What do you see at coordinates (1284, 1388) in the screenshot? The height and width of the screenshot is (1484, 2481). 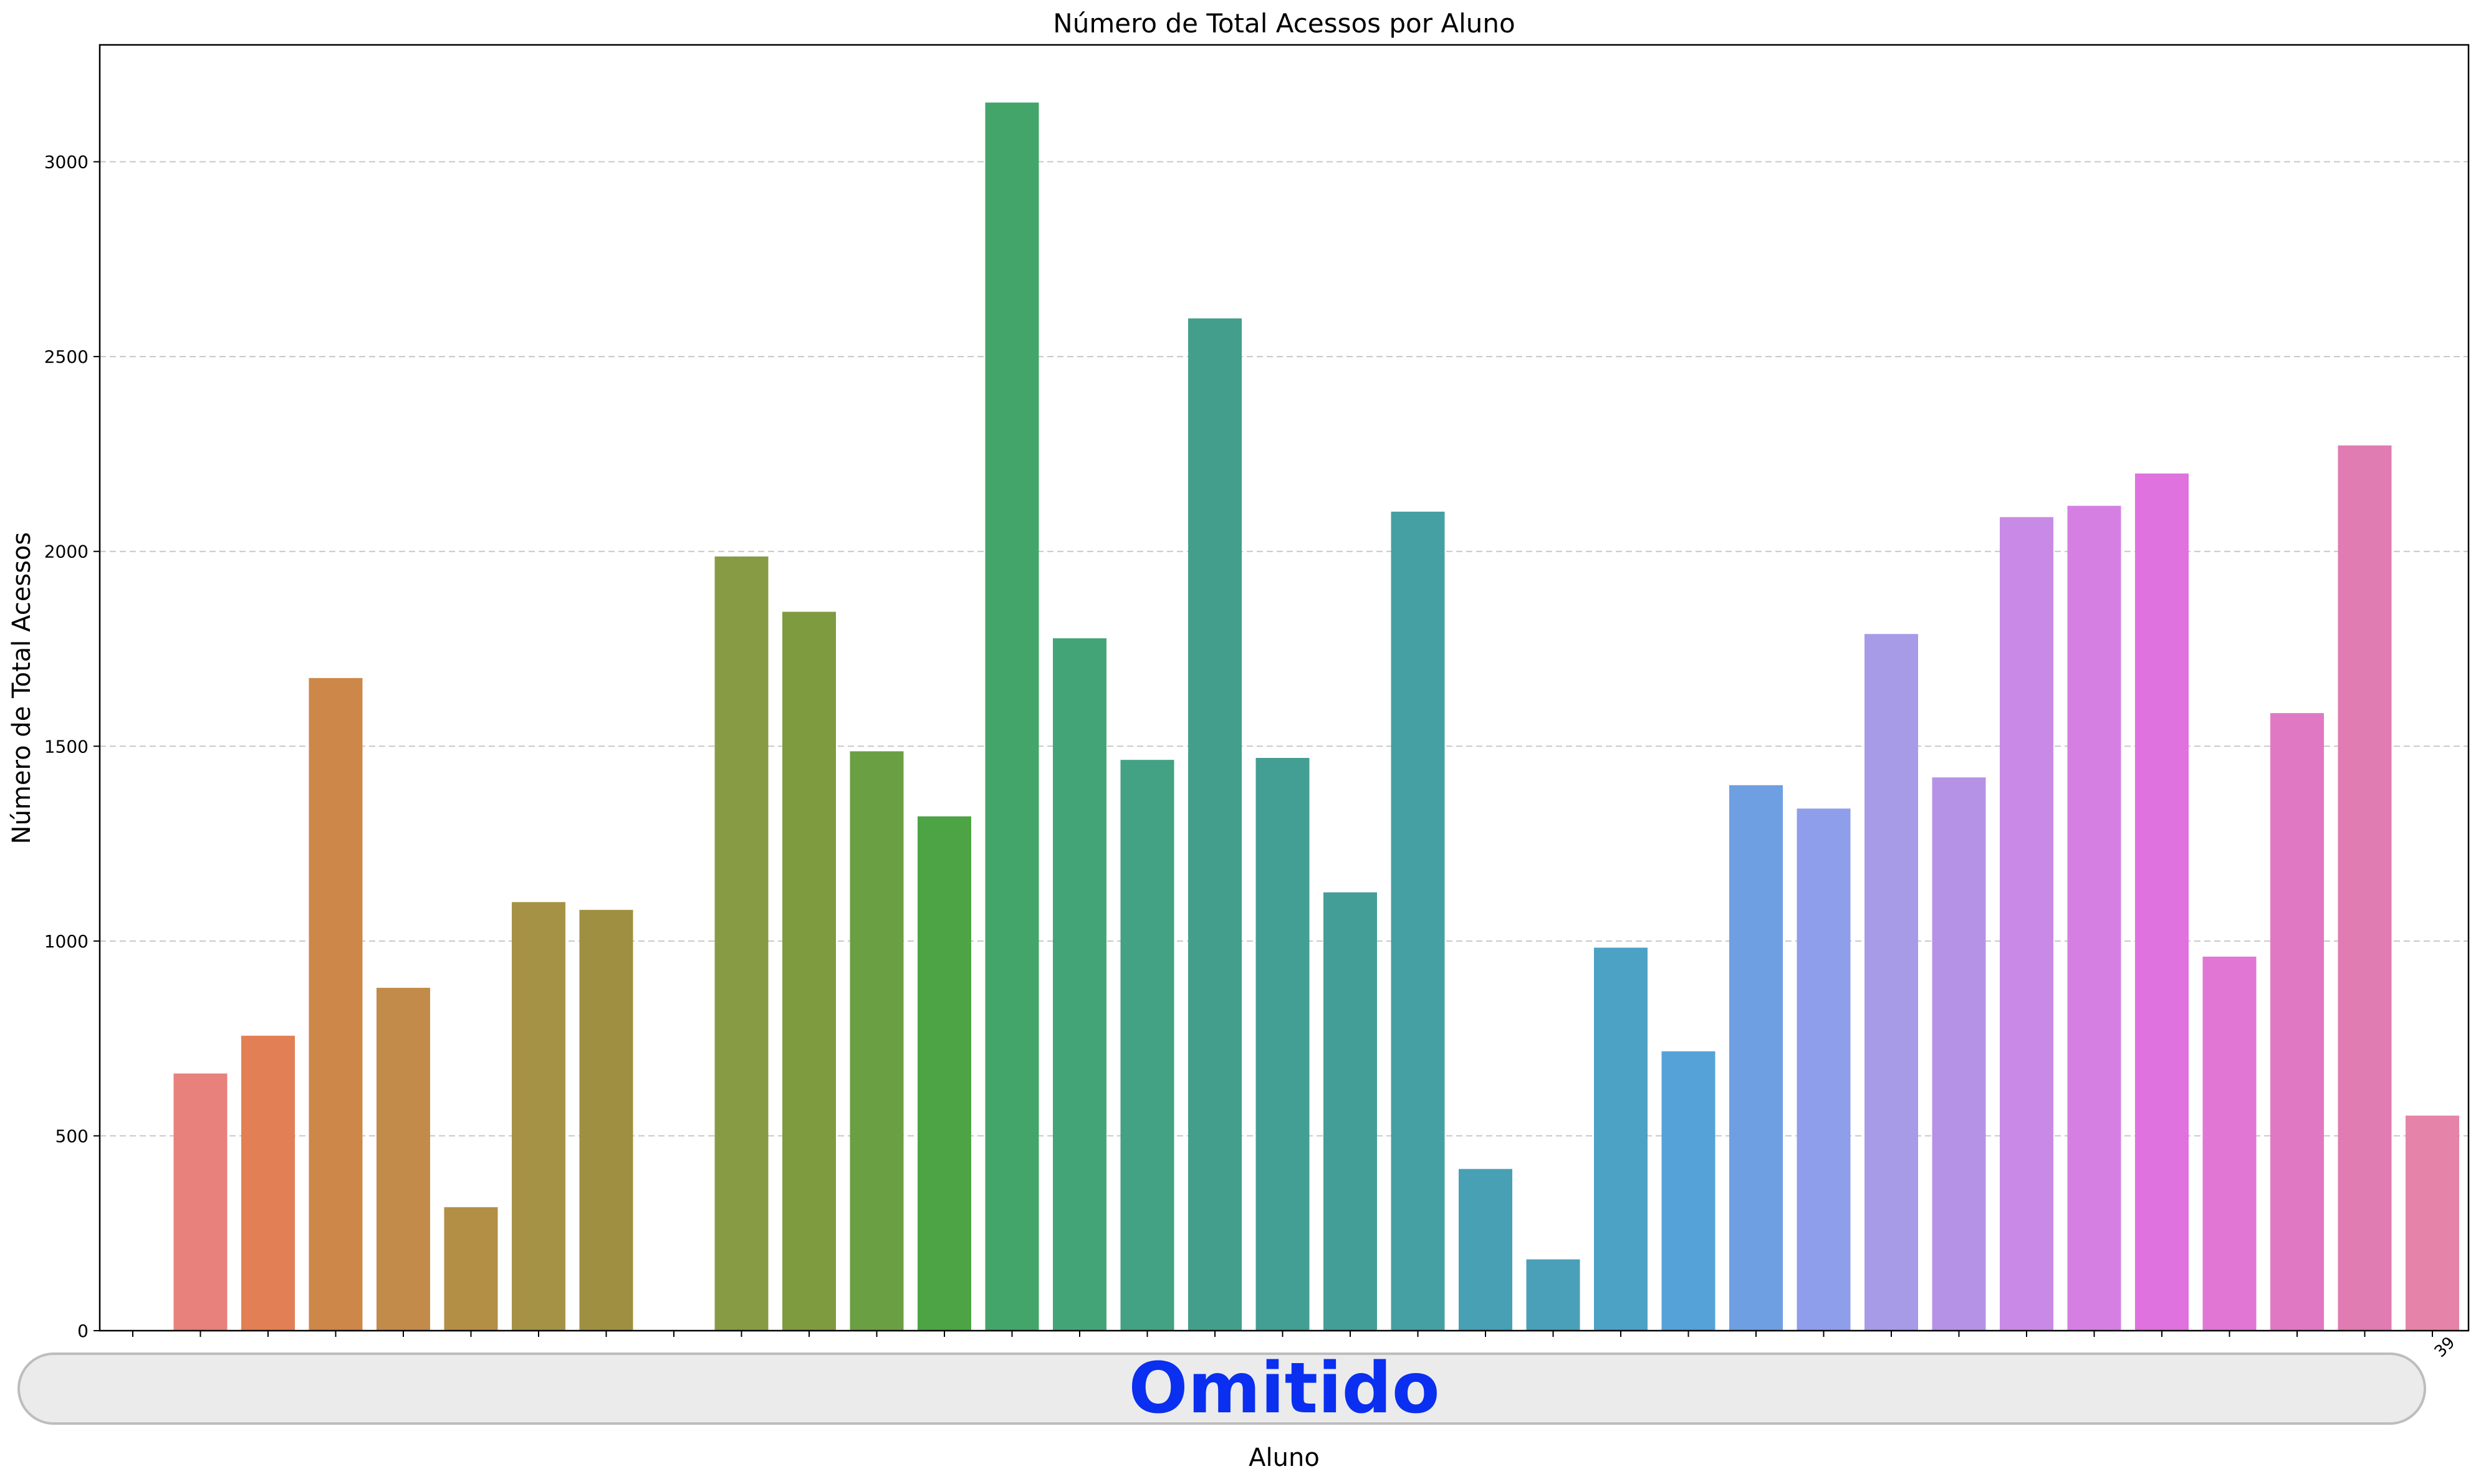 I see `omitted-label: Omitido` at bounding box center [1284, 1388].